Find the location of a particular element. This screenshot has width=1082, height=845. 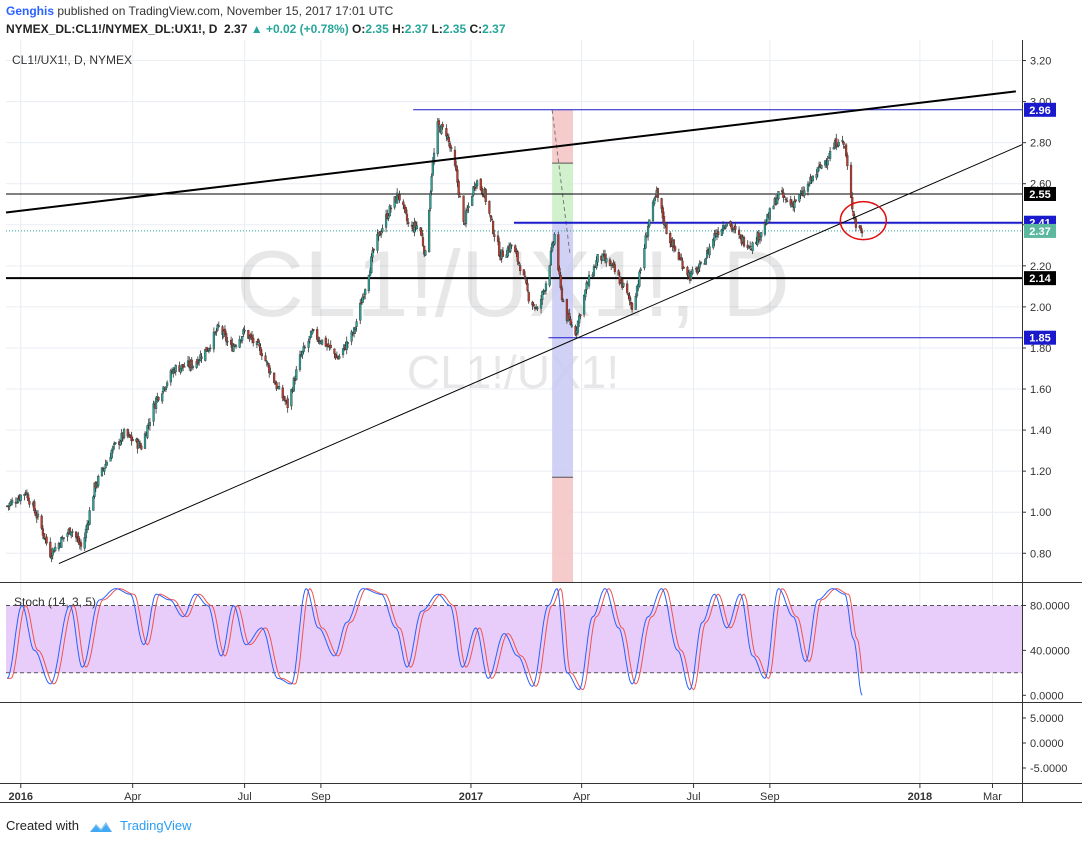

symbol-name: NYMEX_DL:CL1!/NYMEX_DL:UX1!, D is located at coordinates (112, 29).